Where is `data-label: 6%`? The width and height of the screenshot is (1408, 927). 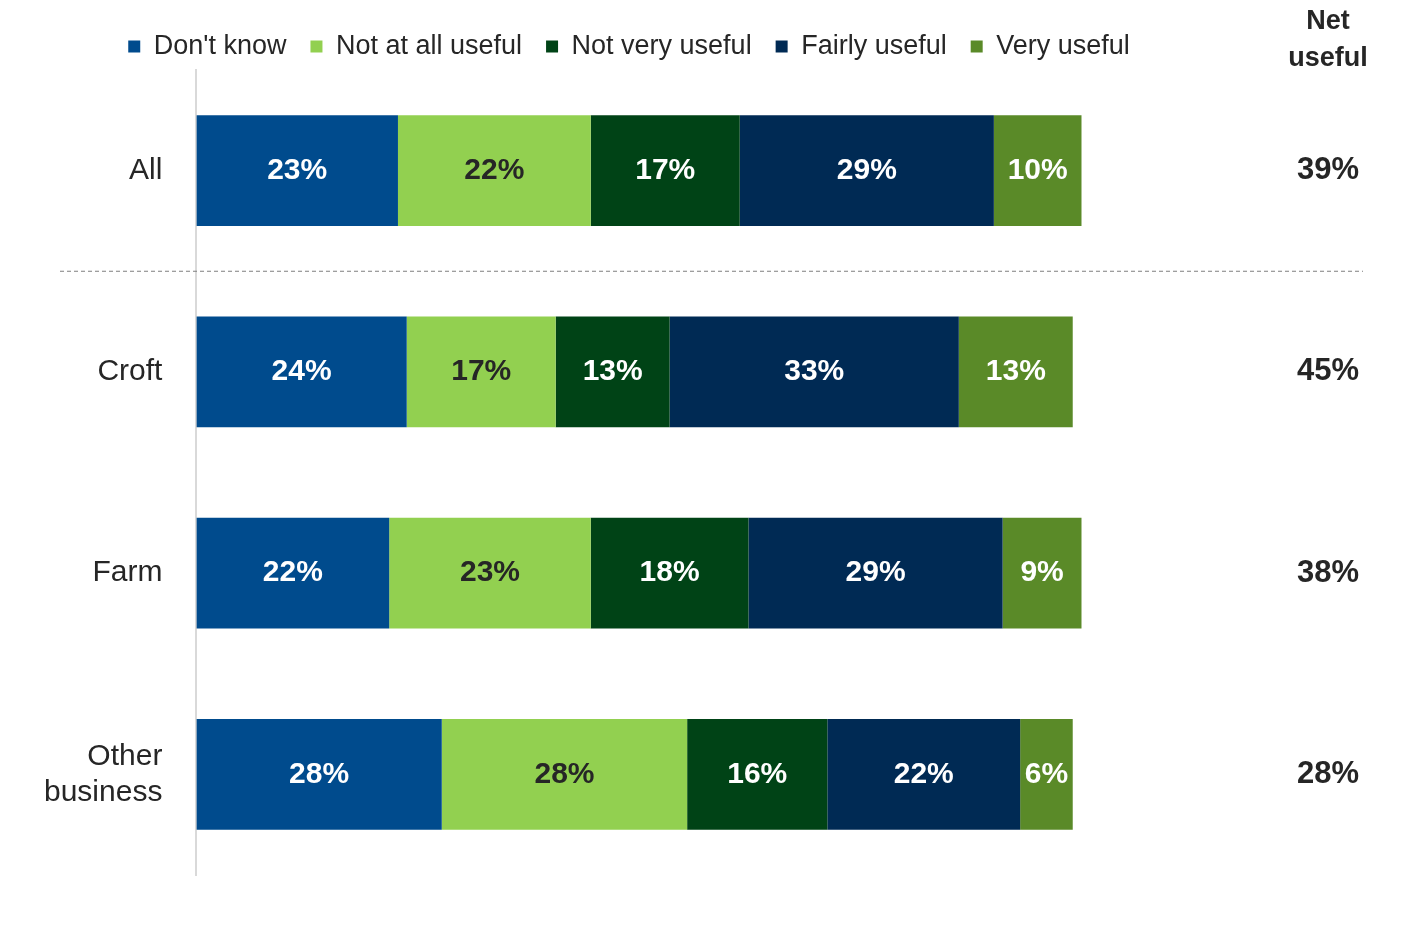 data-label: 6% is located at coordinates (1046, 772).